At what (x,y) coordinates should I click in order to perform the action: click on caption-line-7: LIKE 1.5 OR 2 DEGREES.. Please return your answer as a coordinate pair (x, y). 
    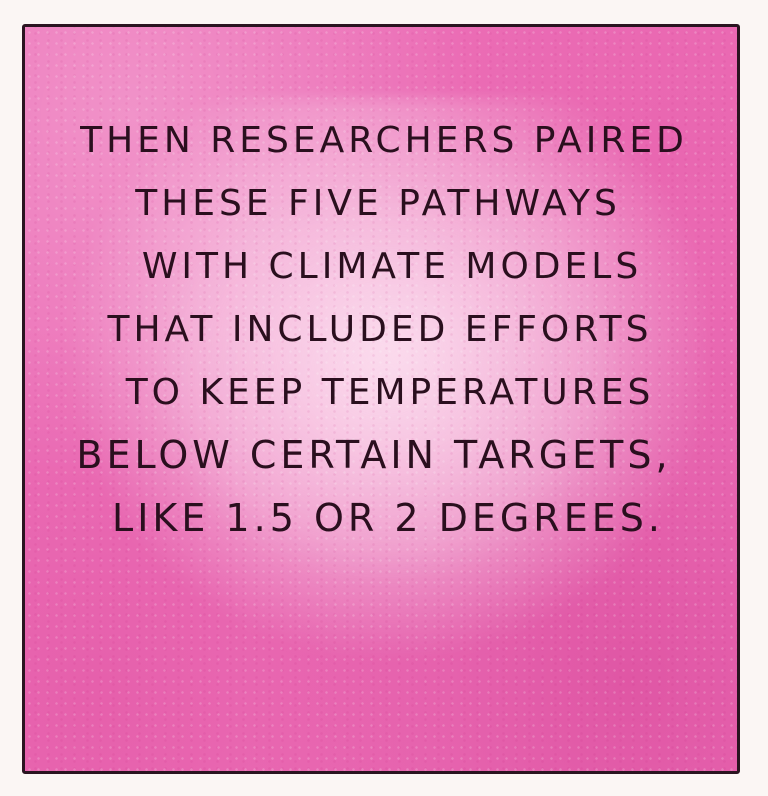
    Looking at the image, I should click on (388, 518).